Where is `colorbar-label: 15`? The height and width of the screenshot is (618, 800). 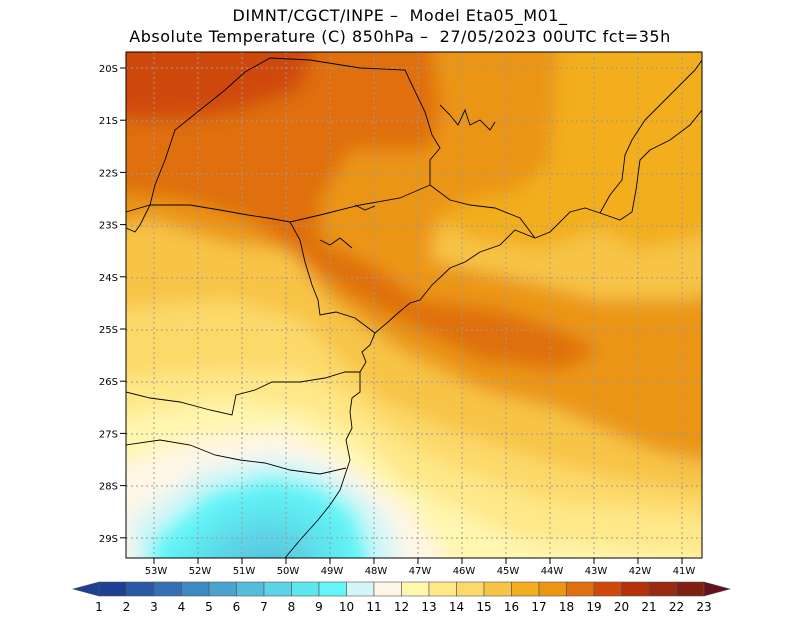 colorbar-label: 15 is located at coordinates (483, 607).